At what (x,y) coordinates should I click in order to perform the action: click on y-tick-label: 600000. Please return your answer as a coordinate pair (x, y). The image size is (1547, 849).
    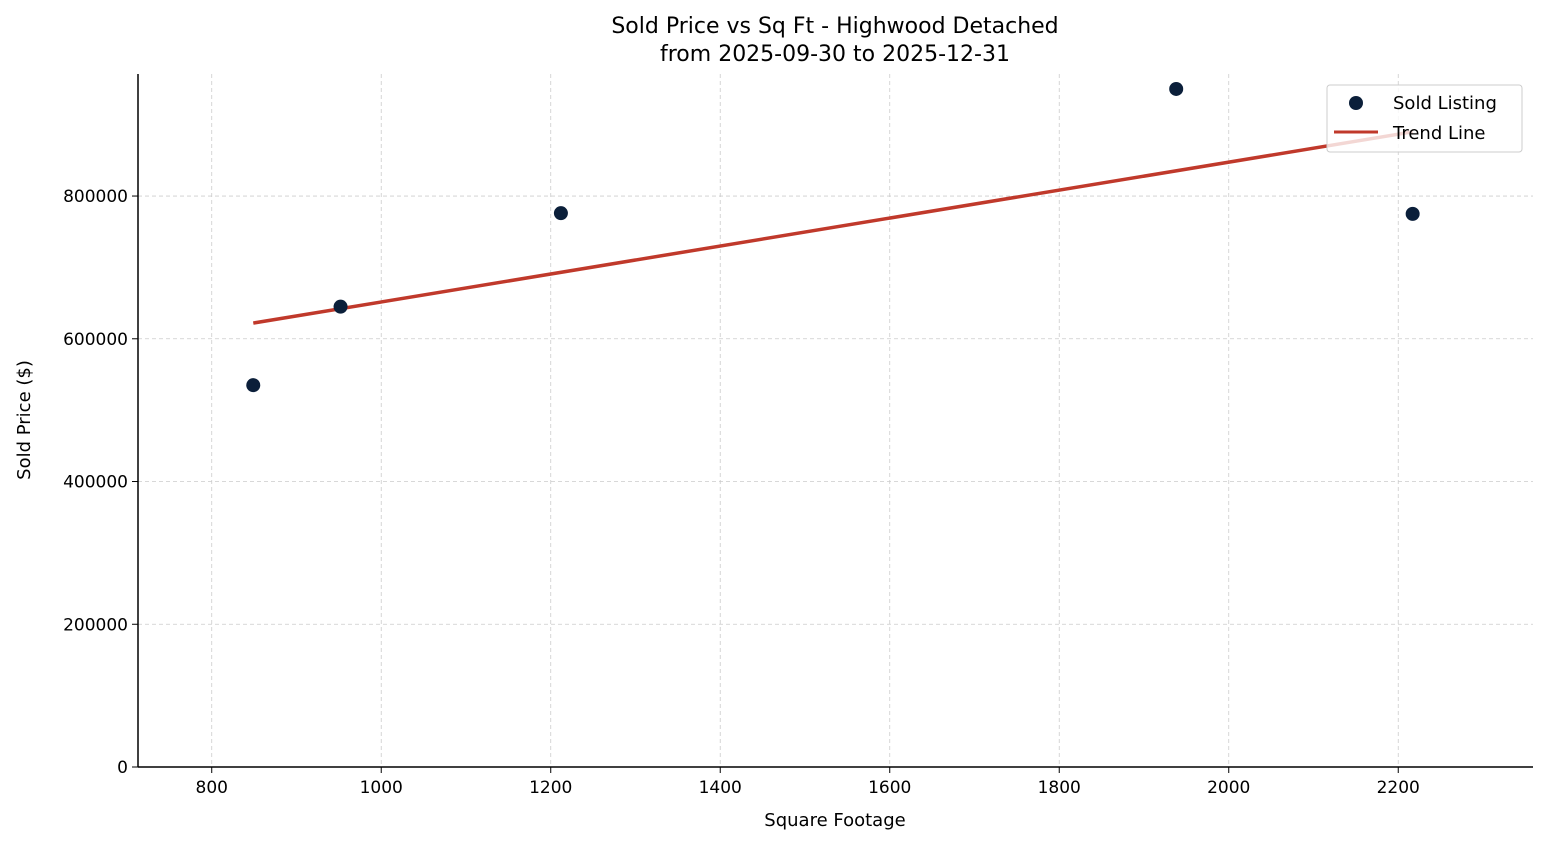
    Looking at the image, I should click on (95, 340).